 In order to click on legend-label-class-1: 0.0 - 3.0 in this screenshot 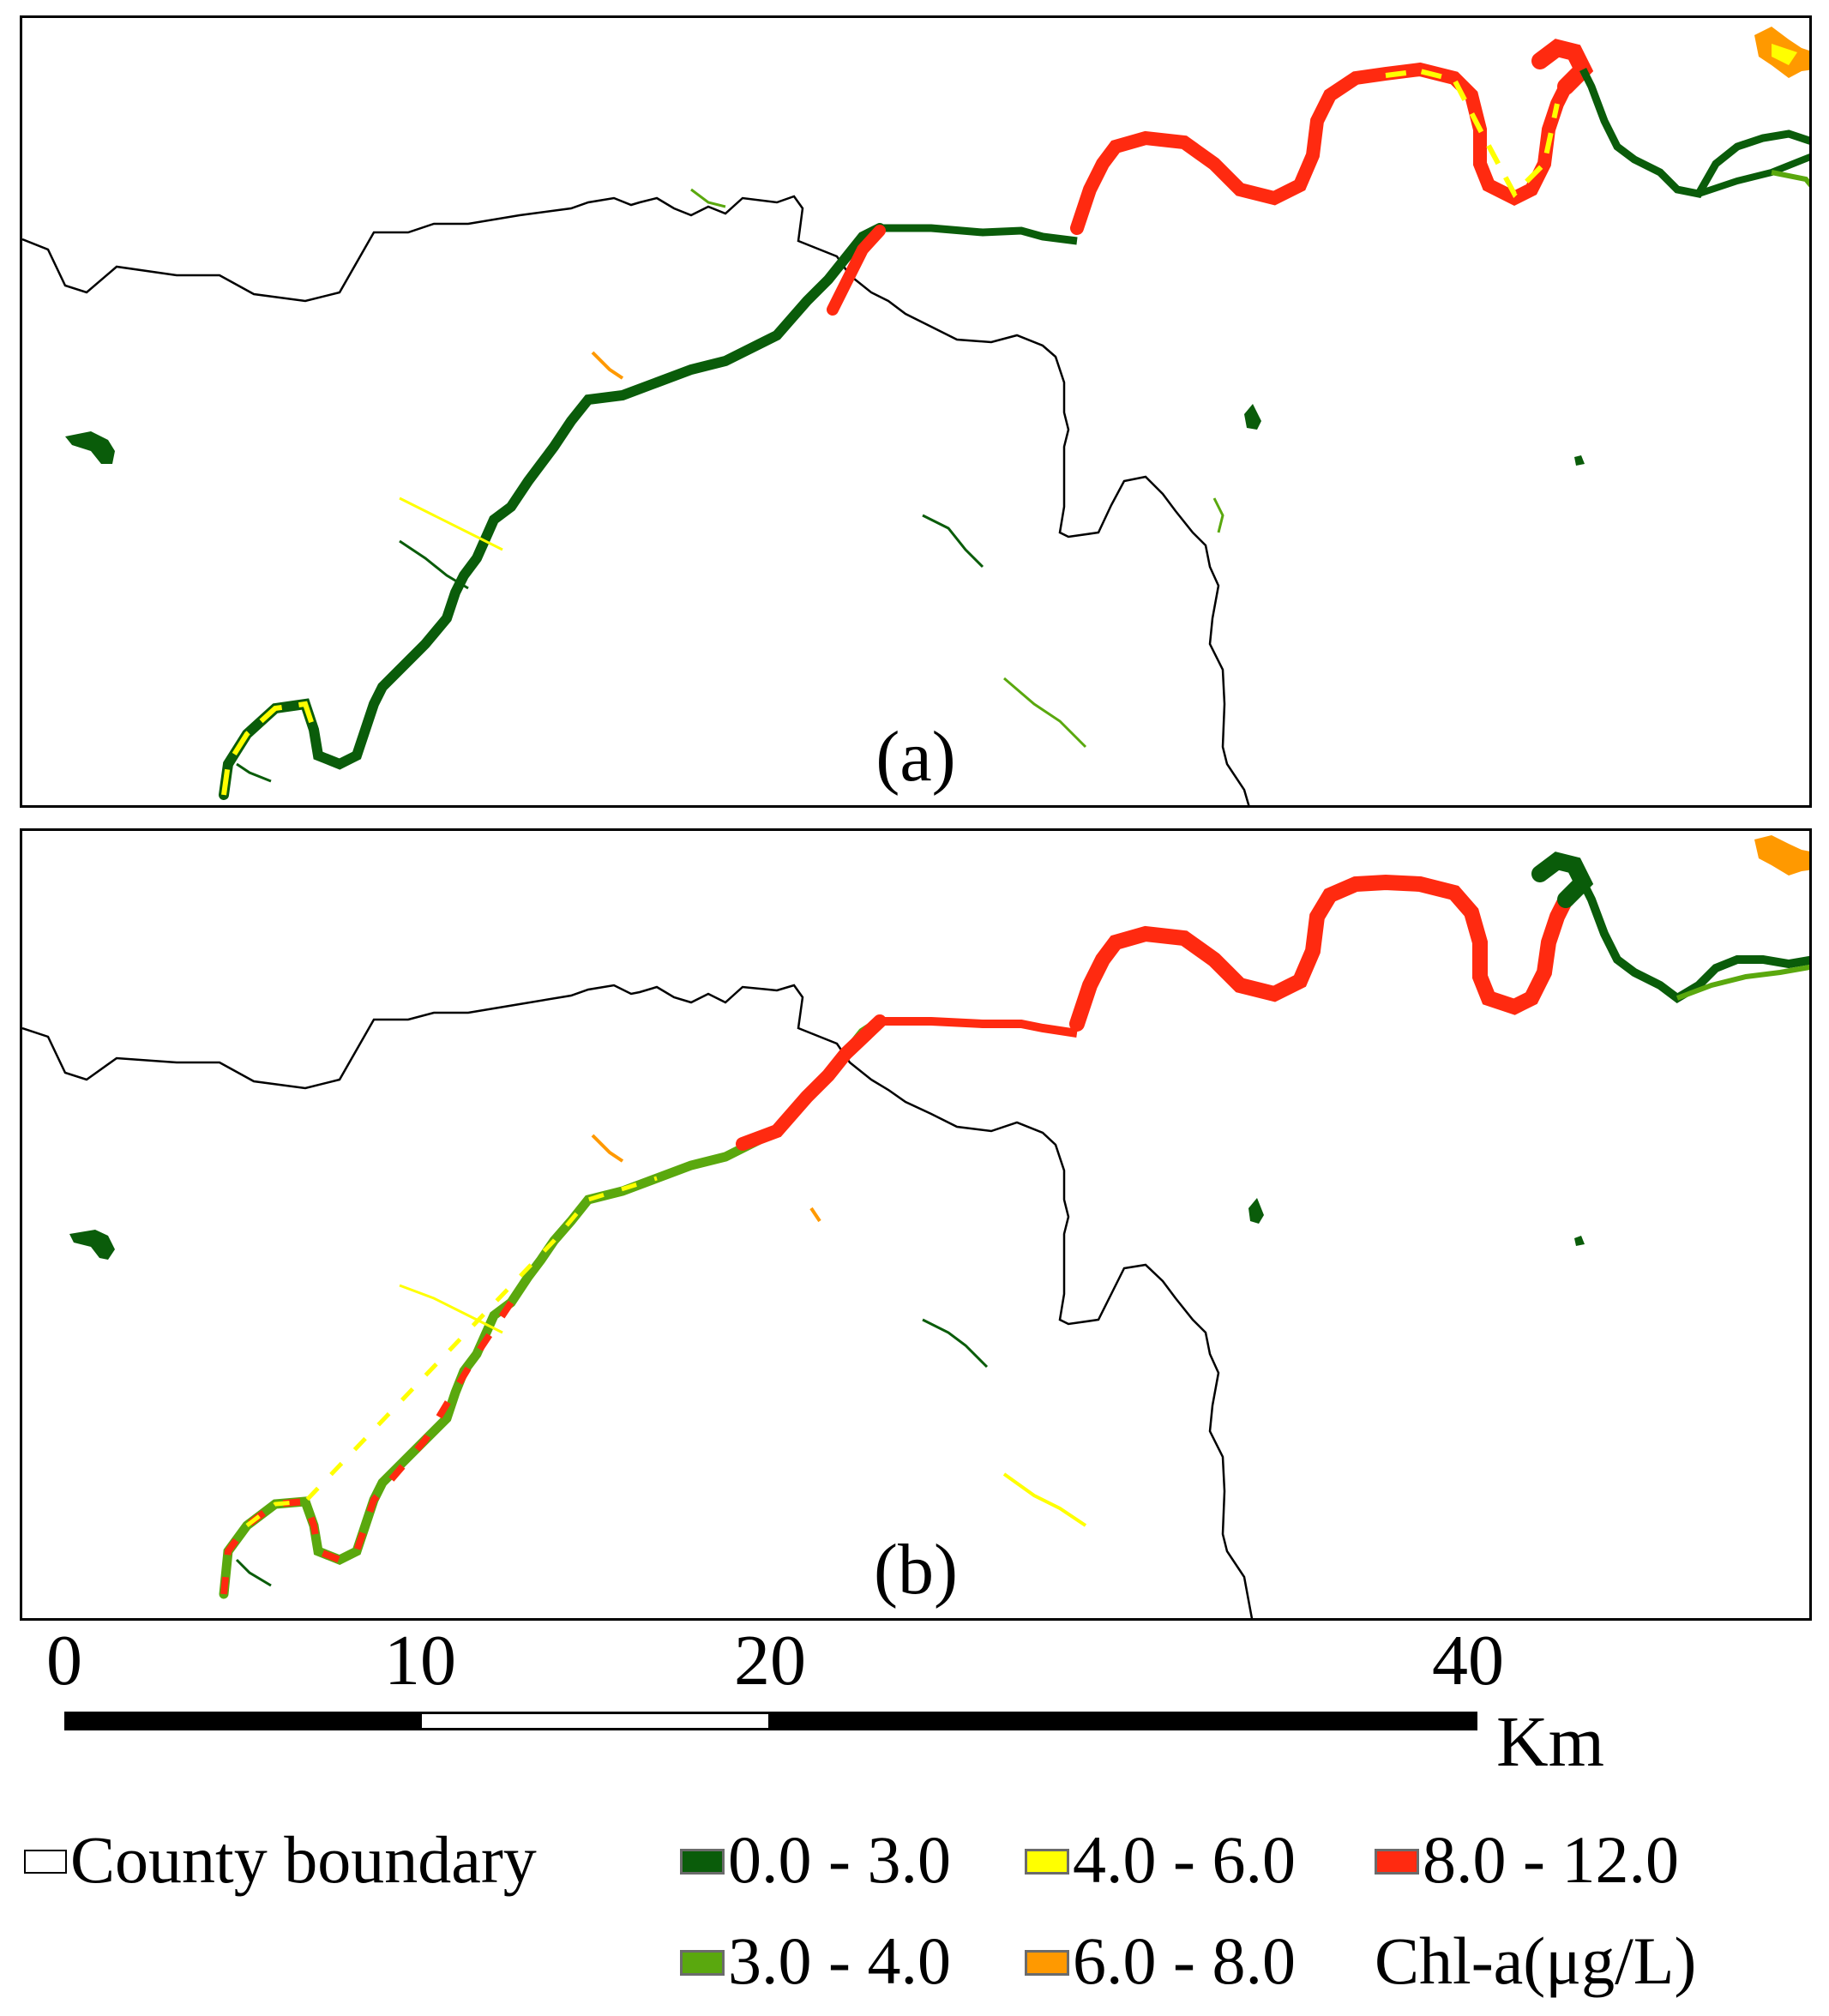, I will do `click(839, 1859)`.